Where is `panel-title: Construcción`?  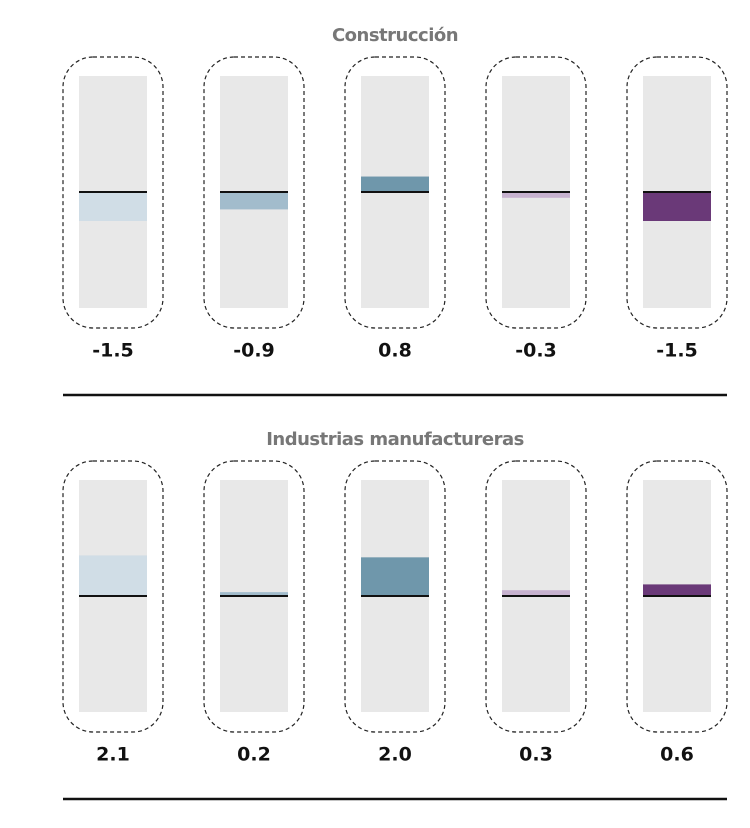 panel-title: Construcción is located at coordinates (395, 35).